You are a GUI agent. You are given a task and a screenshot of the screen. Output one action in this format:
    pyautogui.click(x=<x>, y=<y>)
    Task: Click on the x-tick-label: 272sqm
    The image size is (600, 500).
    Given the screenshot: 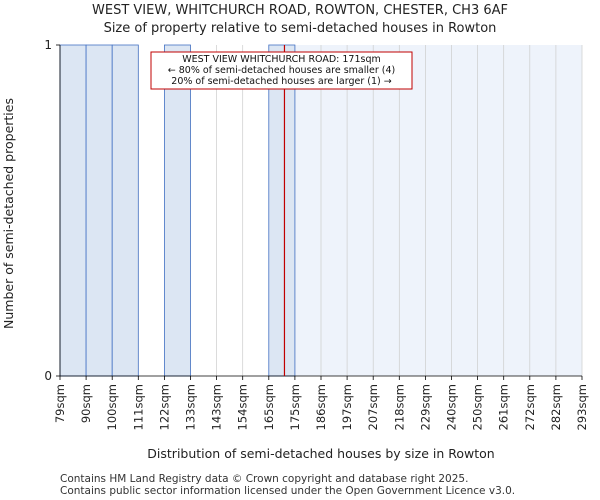 What is the action you would take?
    pyautogui.click(x=530, y=407)
    